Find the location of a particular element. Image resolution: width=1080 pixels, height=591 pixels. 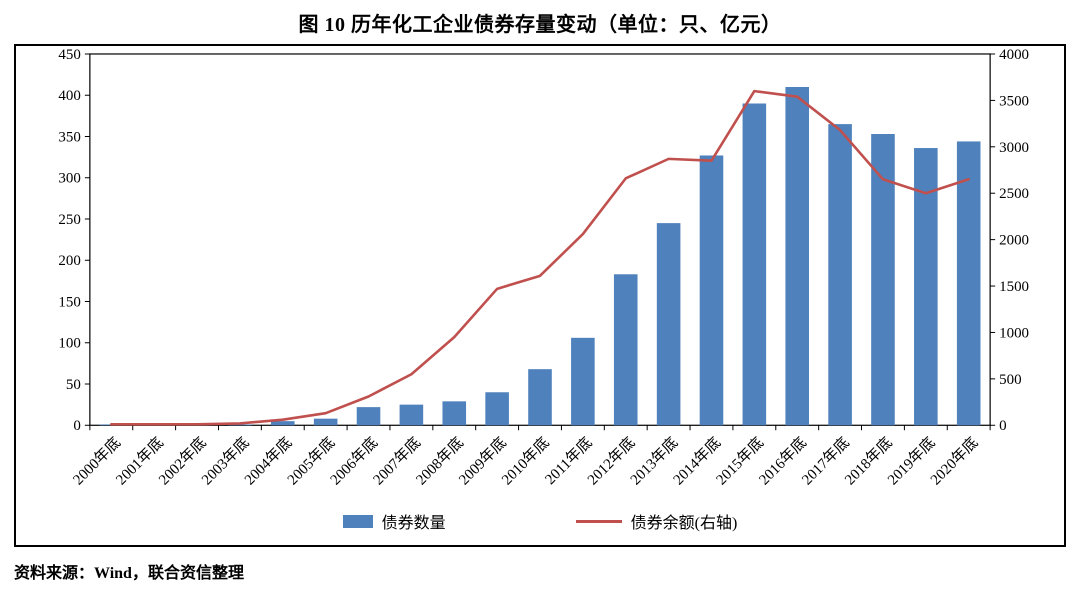

source-note: 资料来源：Wind，联合资信整理 is located at coordinates (129, 574).